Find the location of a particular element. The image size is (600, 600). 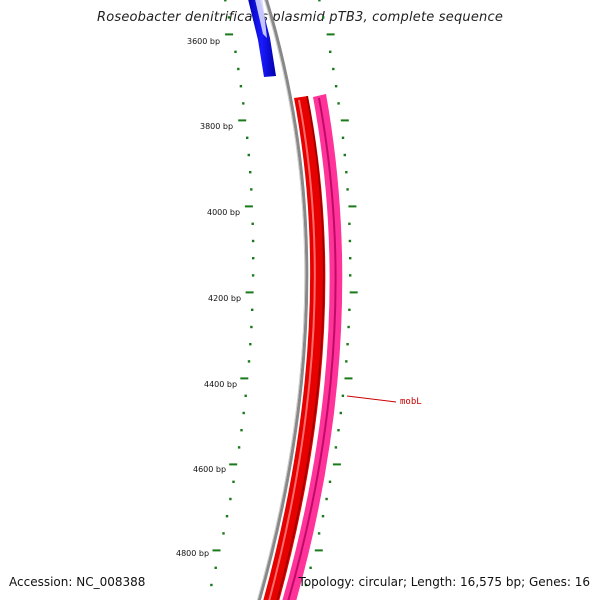

outer-tick-marks is located at coordinates (331, 293).